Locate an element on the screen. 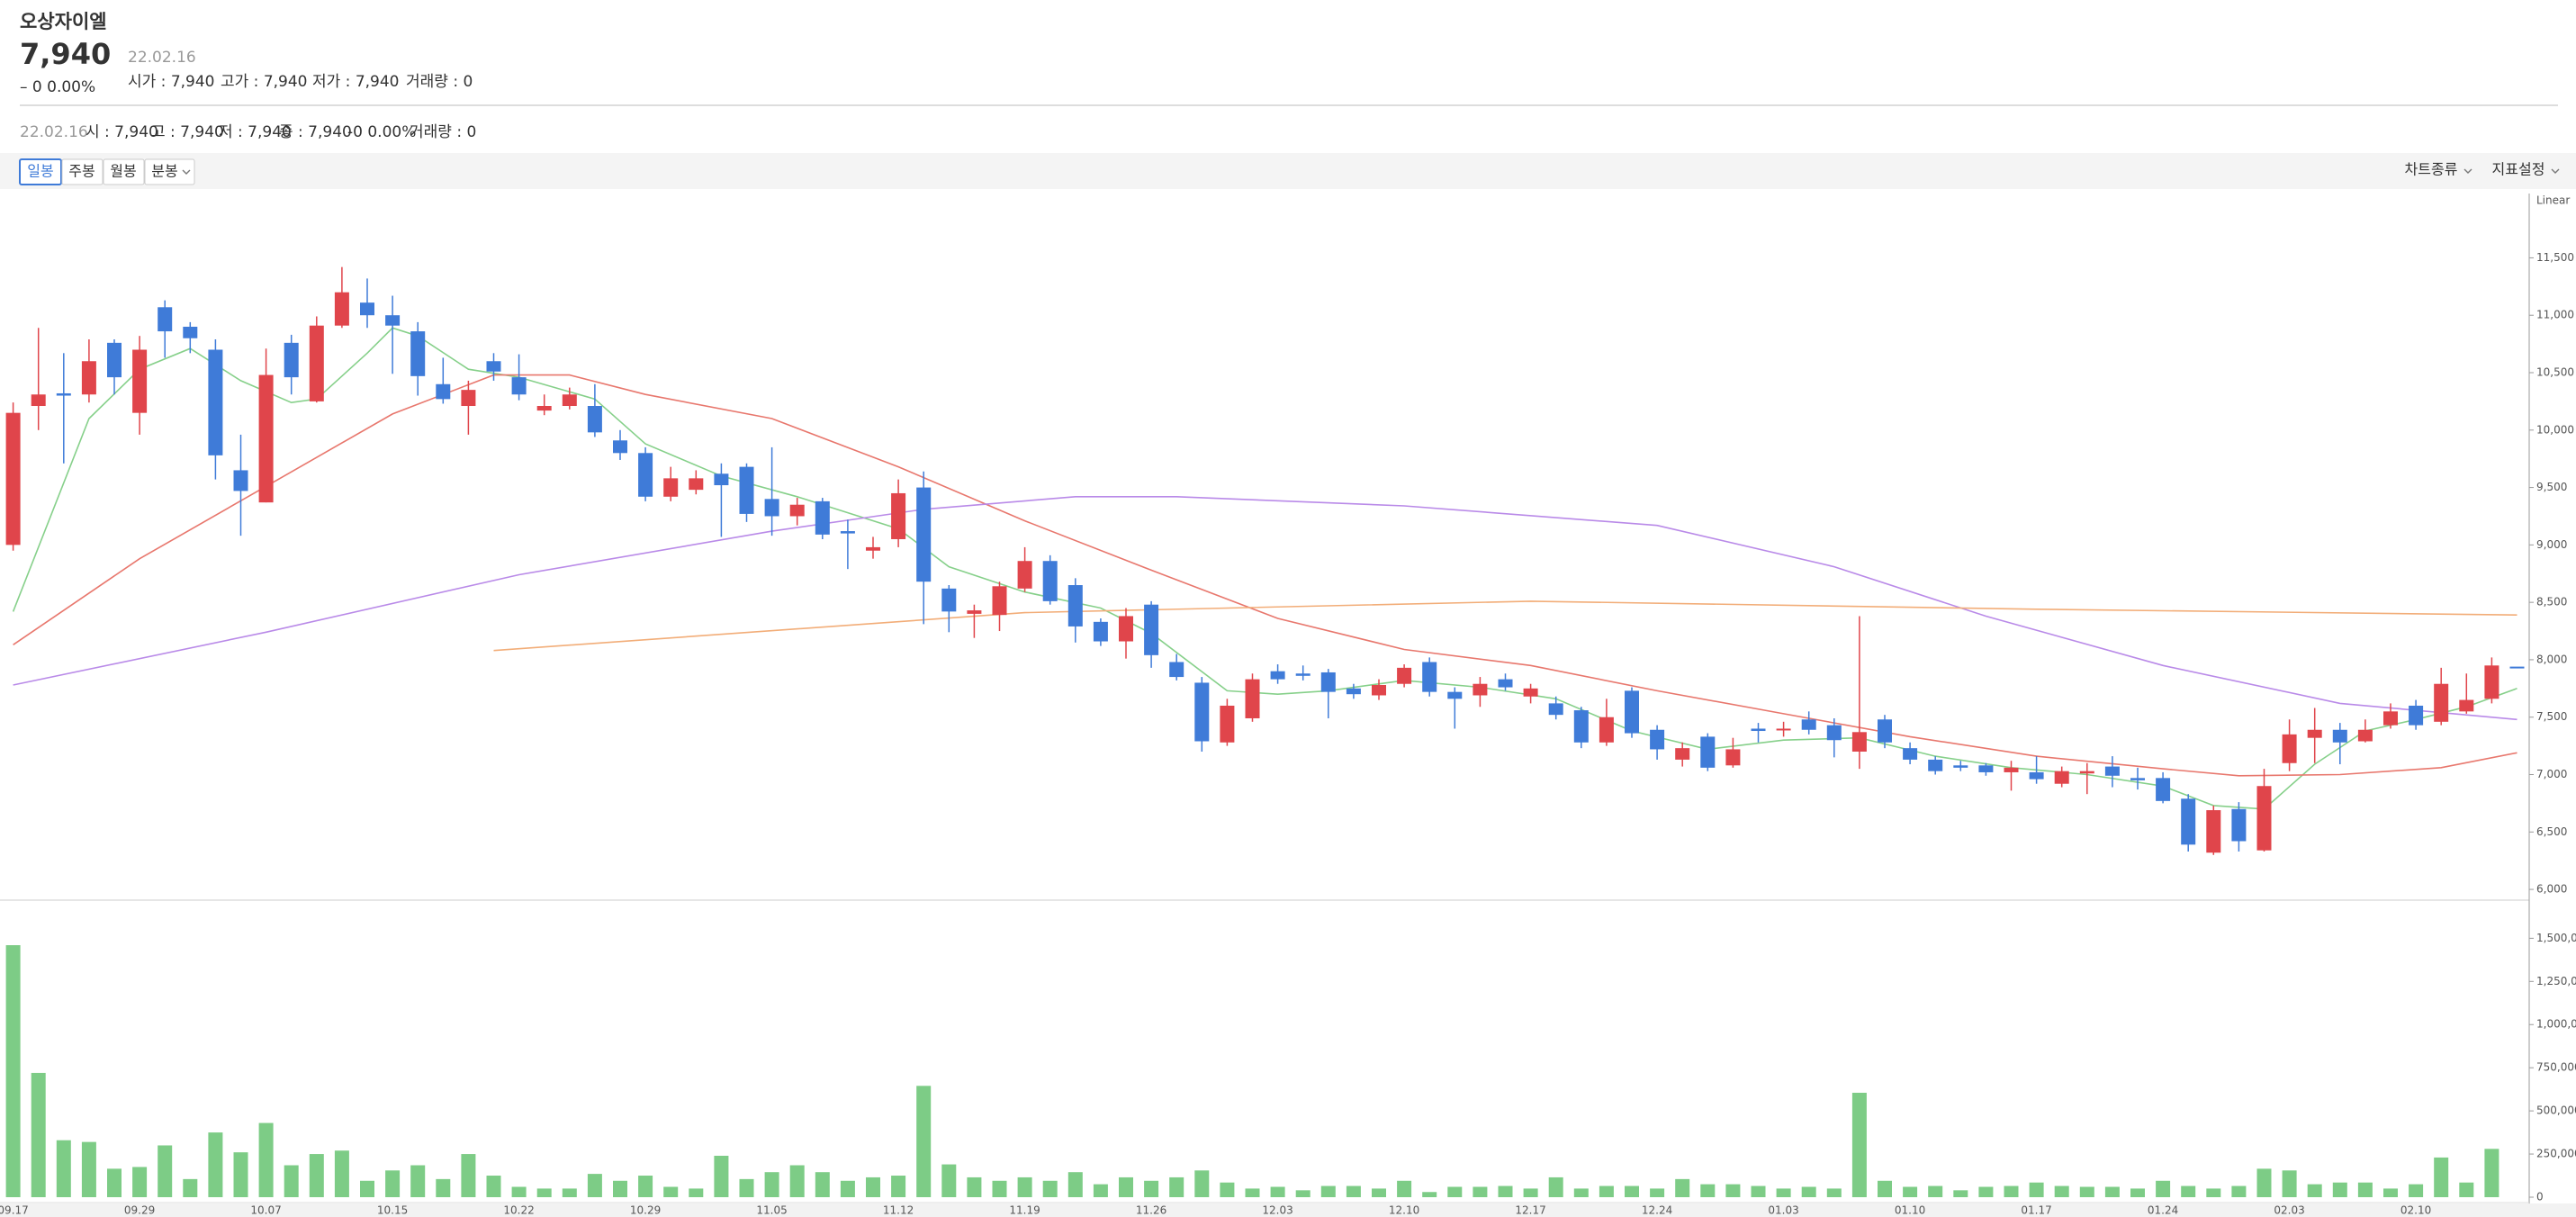 This screenshot has height=1217, width=2576. chevron is located at coordinates (2555, 171).